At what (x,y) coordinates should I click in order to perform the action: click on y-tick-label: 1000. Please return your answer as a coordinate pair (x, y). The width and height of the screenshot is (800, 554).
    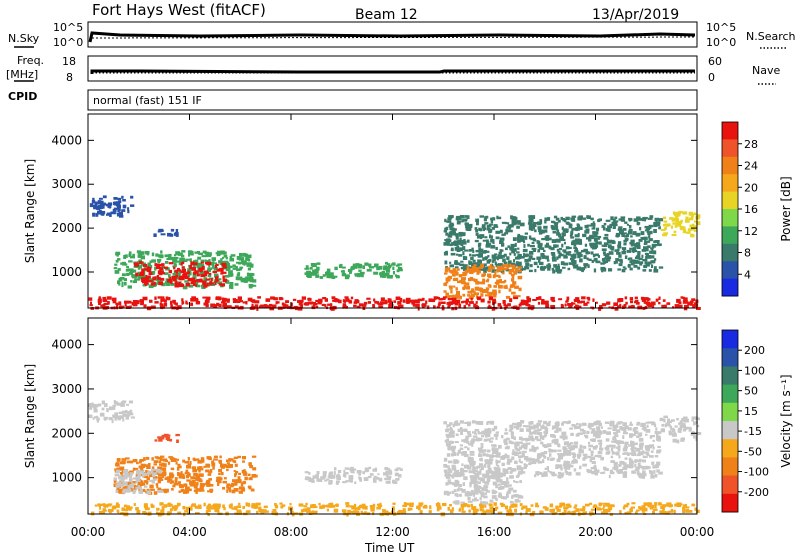
    Looking at the image, I should click on (66, 272).